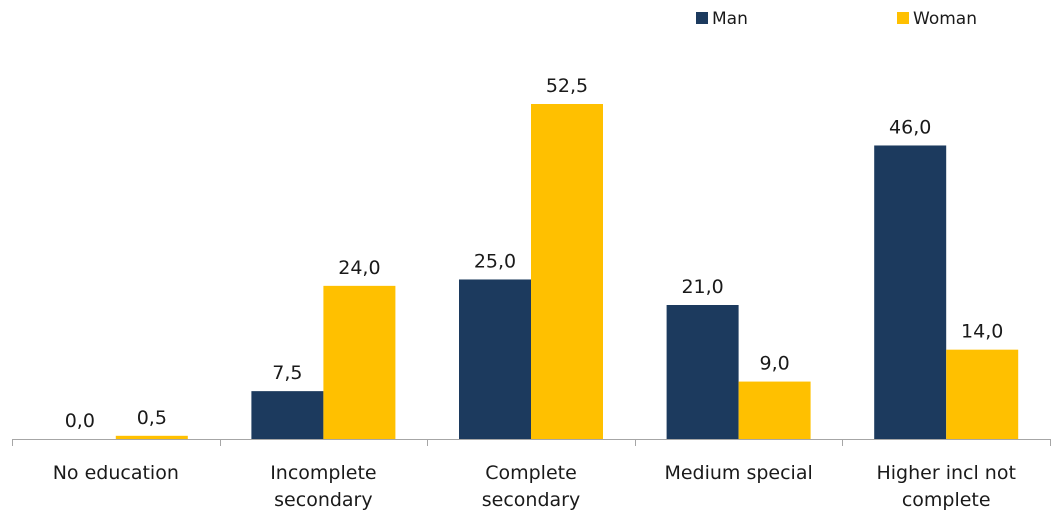 This screenshot has width=1063, height=519. I want to click on x-tick-label: Incomplete, so click(323, 473).